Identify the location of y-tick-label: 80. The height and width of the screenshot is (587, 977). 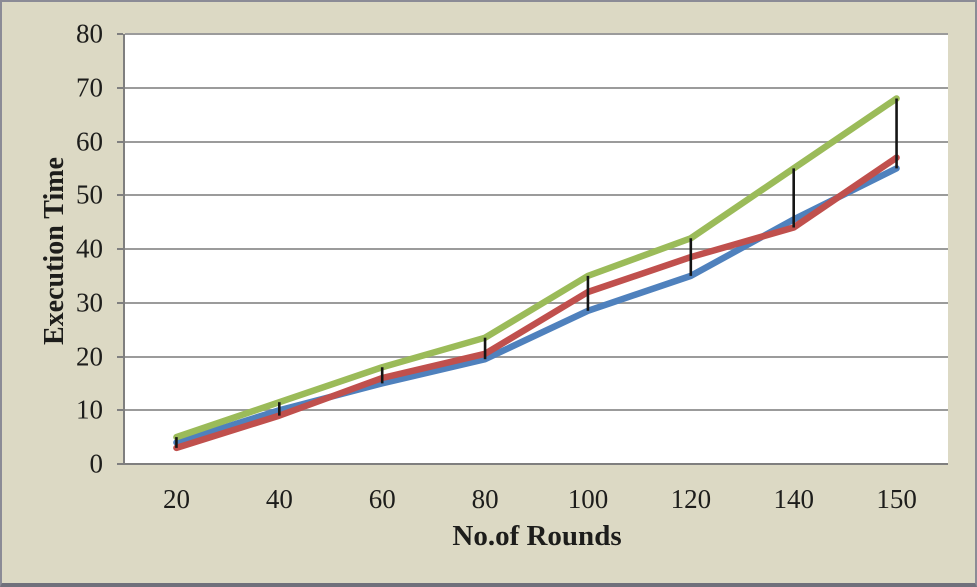
(89, 33).